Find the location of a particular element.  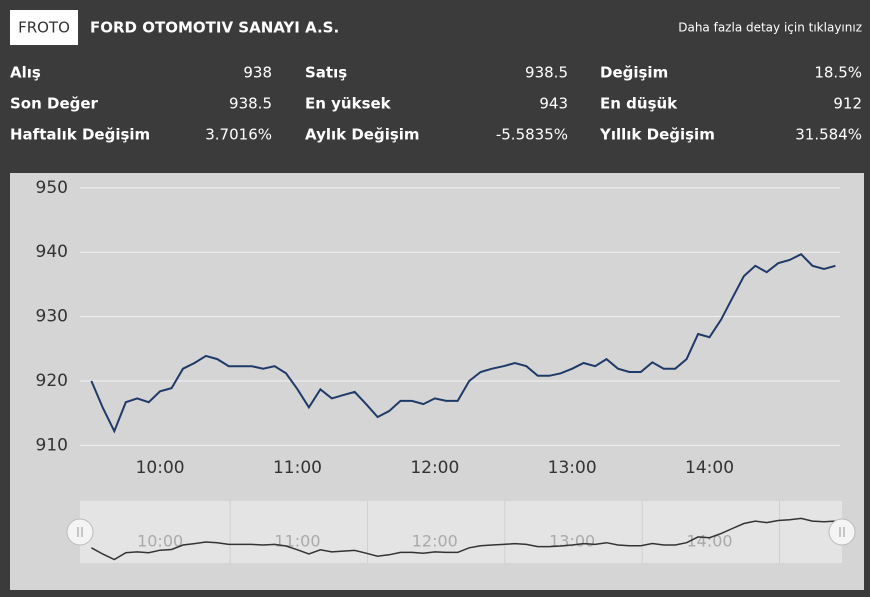

stat-value: -5.5835% is located at coordinates (532, 135).